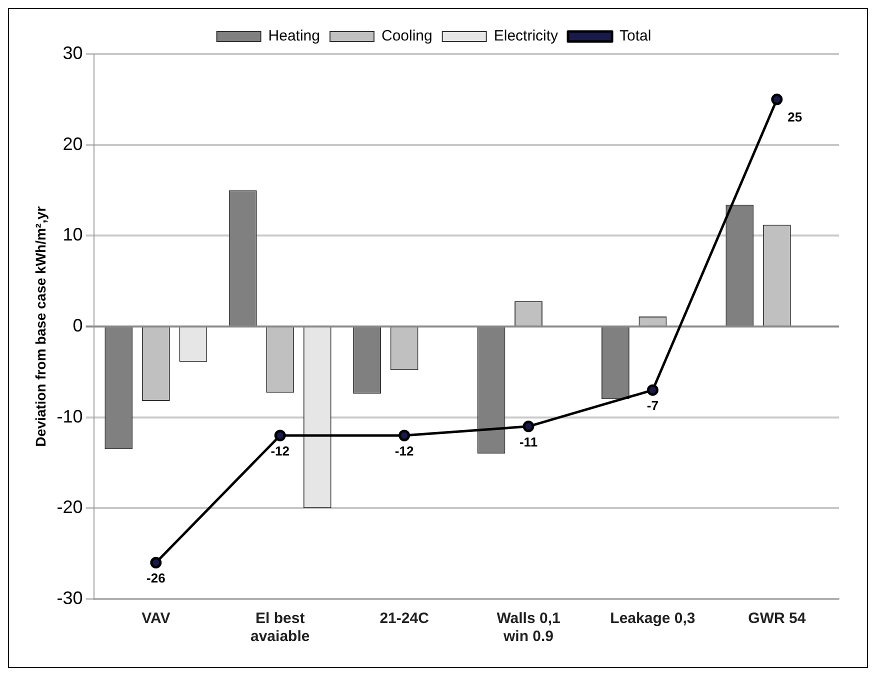  I want to click on legend-label: Heating, so click(294, 36).